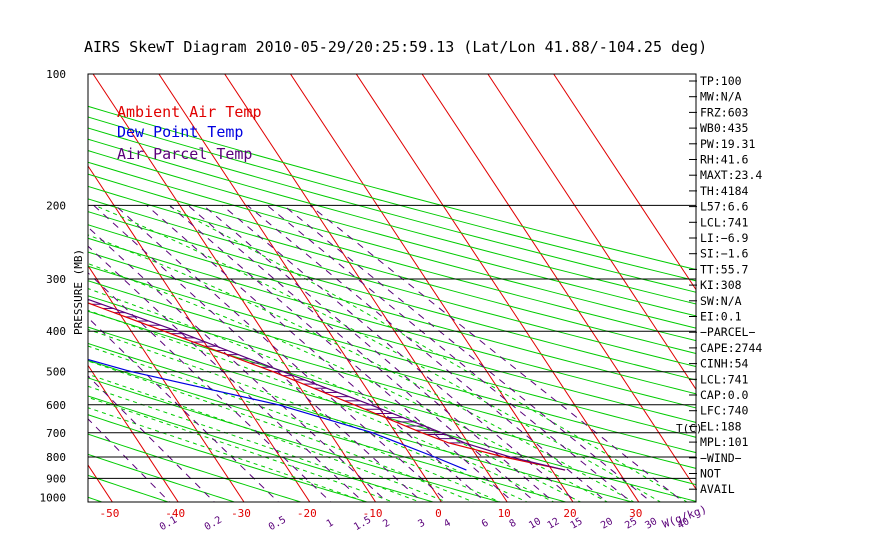 The height and width of the screenshot is (560, 870). I want to click on mixing-ratio-line, so click(151, 438).